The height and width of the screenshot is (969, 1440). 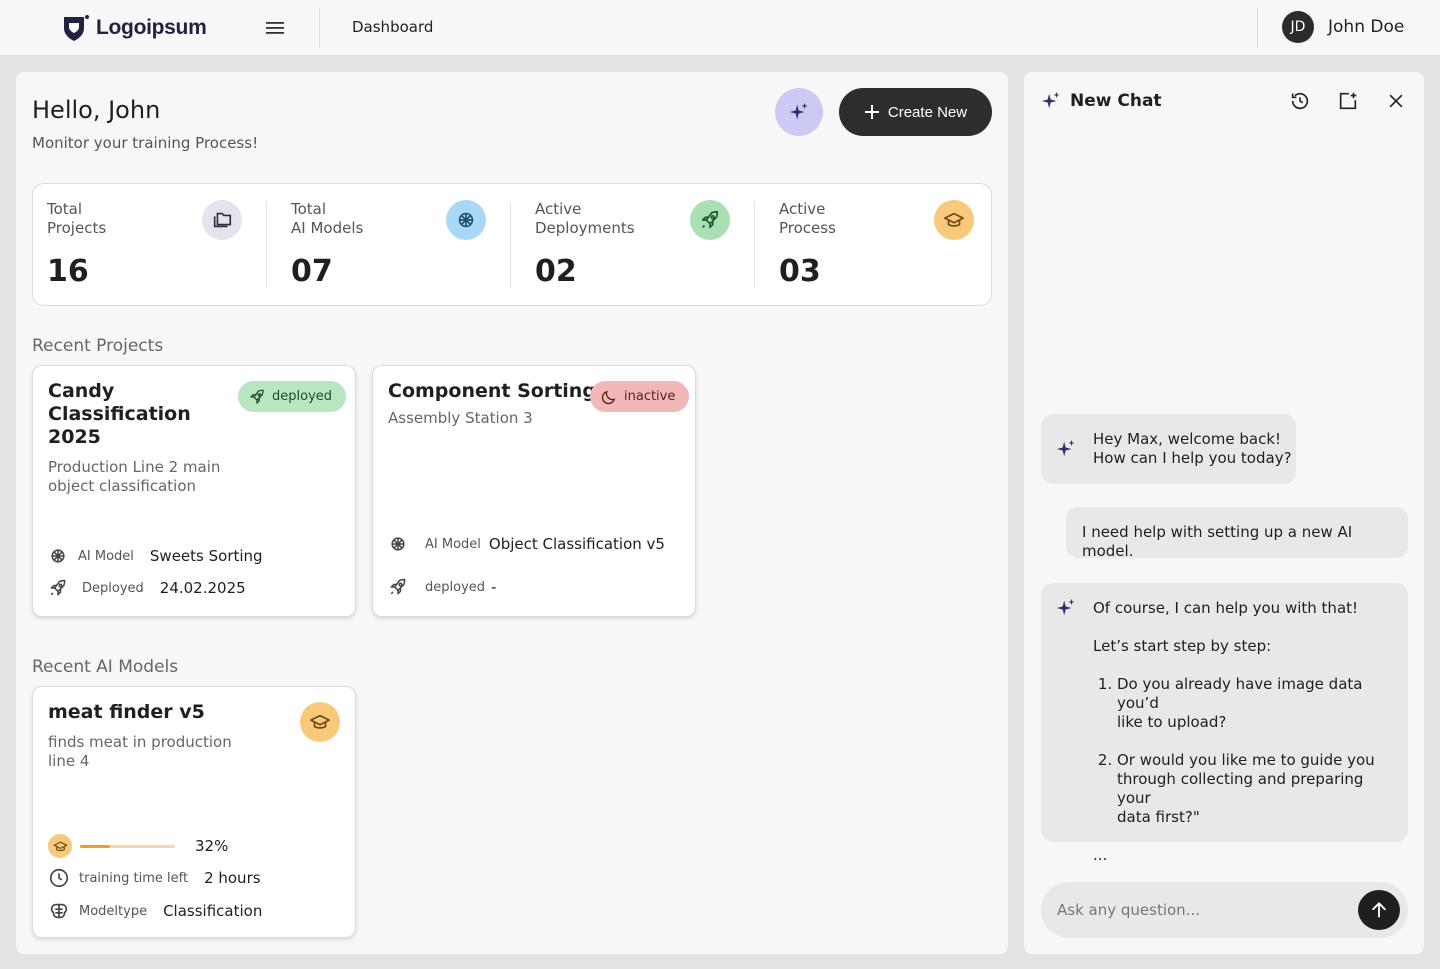 I want to click on chat-line: Do you already have image data you’d, so click(x=1240, y=693).